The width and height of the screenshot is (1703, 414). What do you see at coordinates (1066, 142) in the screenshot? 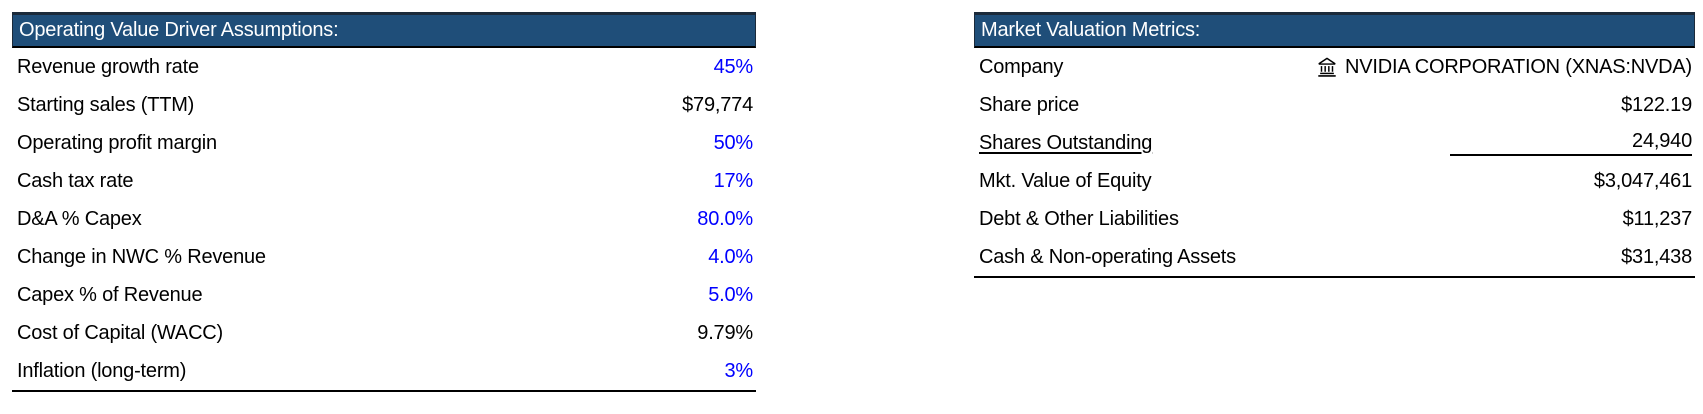
I see `row-label: Shares Outstanding` at bounding box center [1066, 142].